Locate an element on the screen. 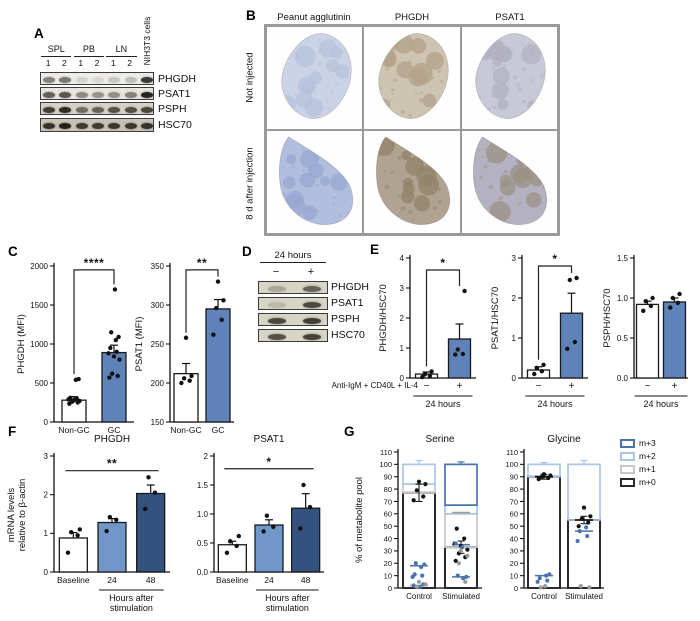 The width and height of the screenshot is (700, 621). y-tick-label: 50 is located at coordinates (514, 526).